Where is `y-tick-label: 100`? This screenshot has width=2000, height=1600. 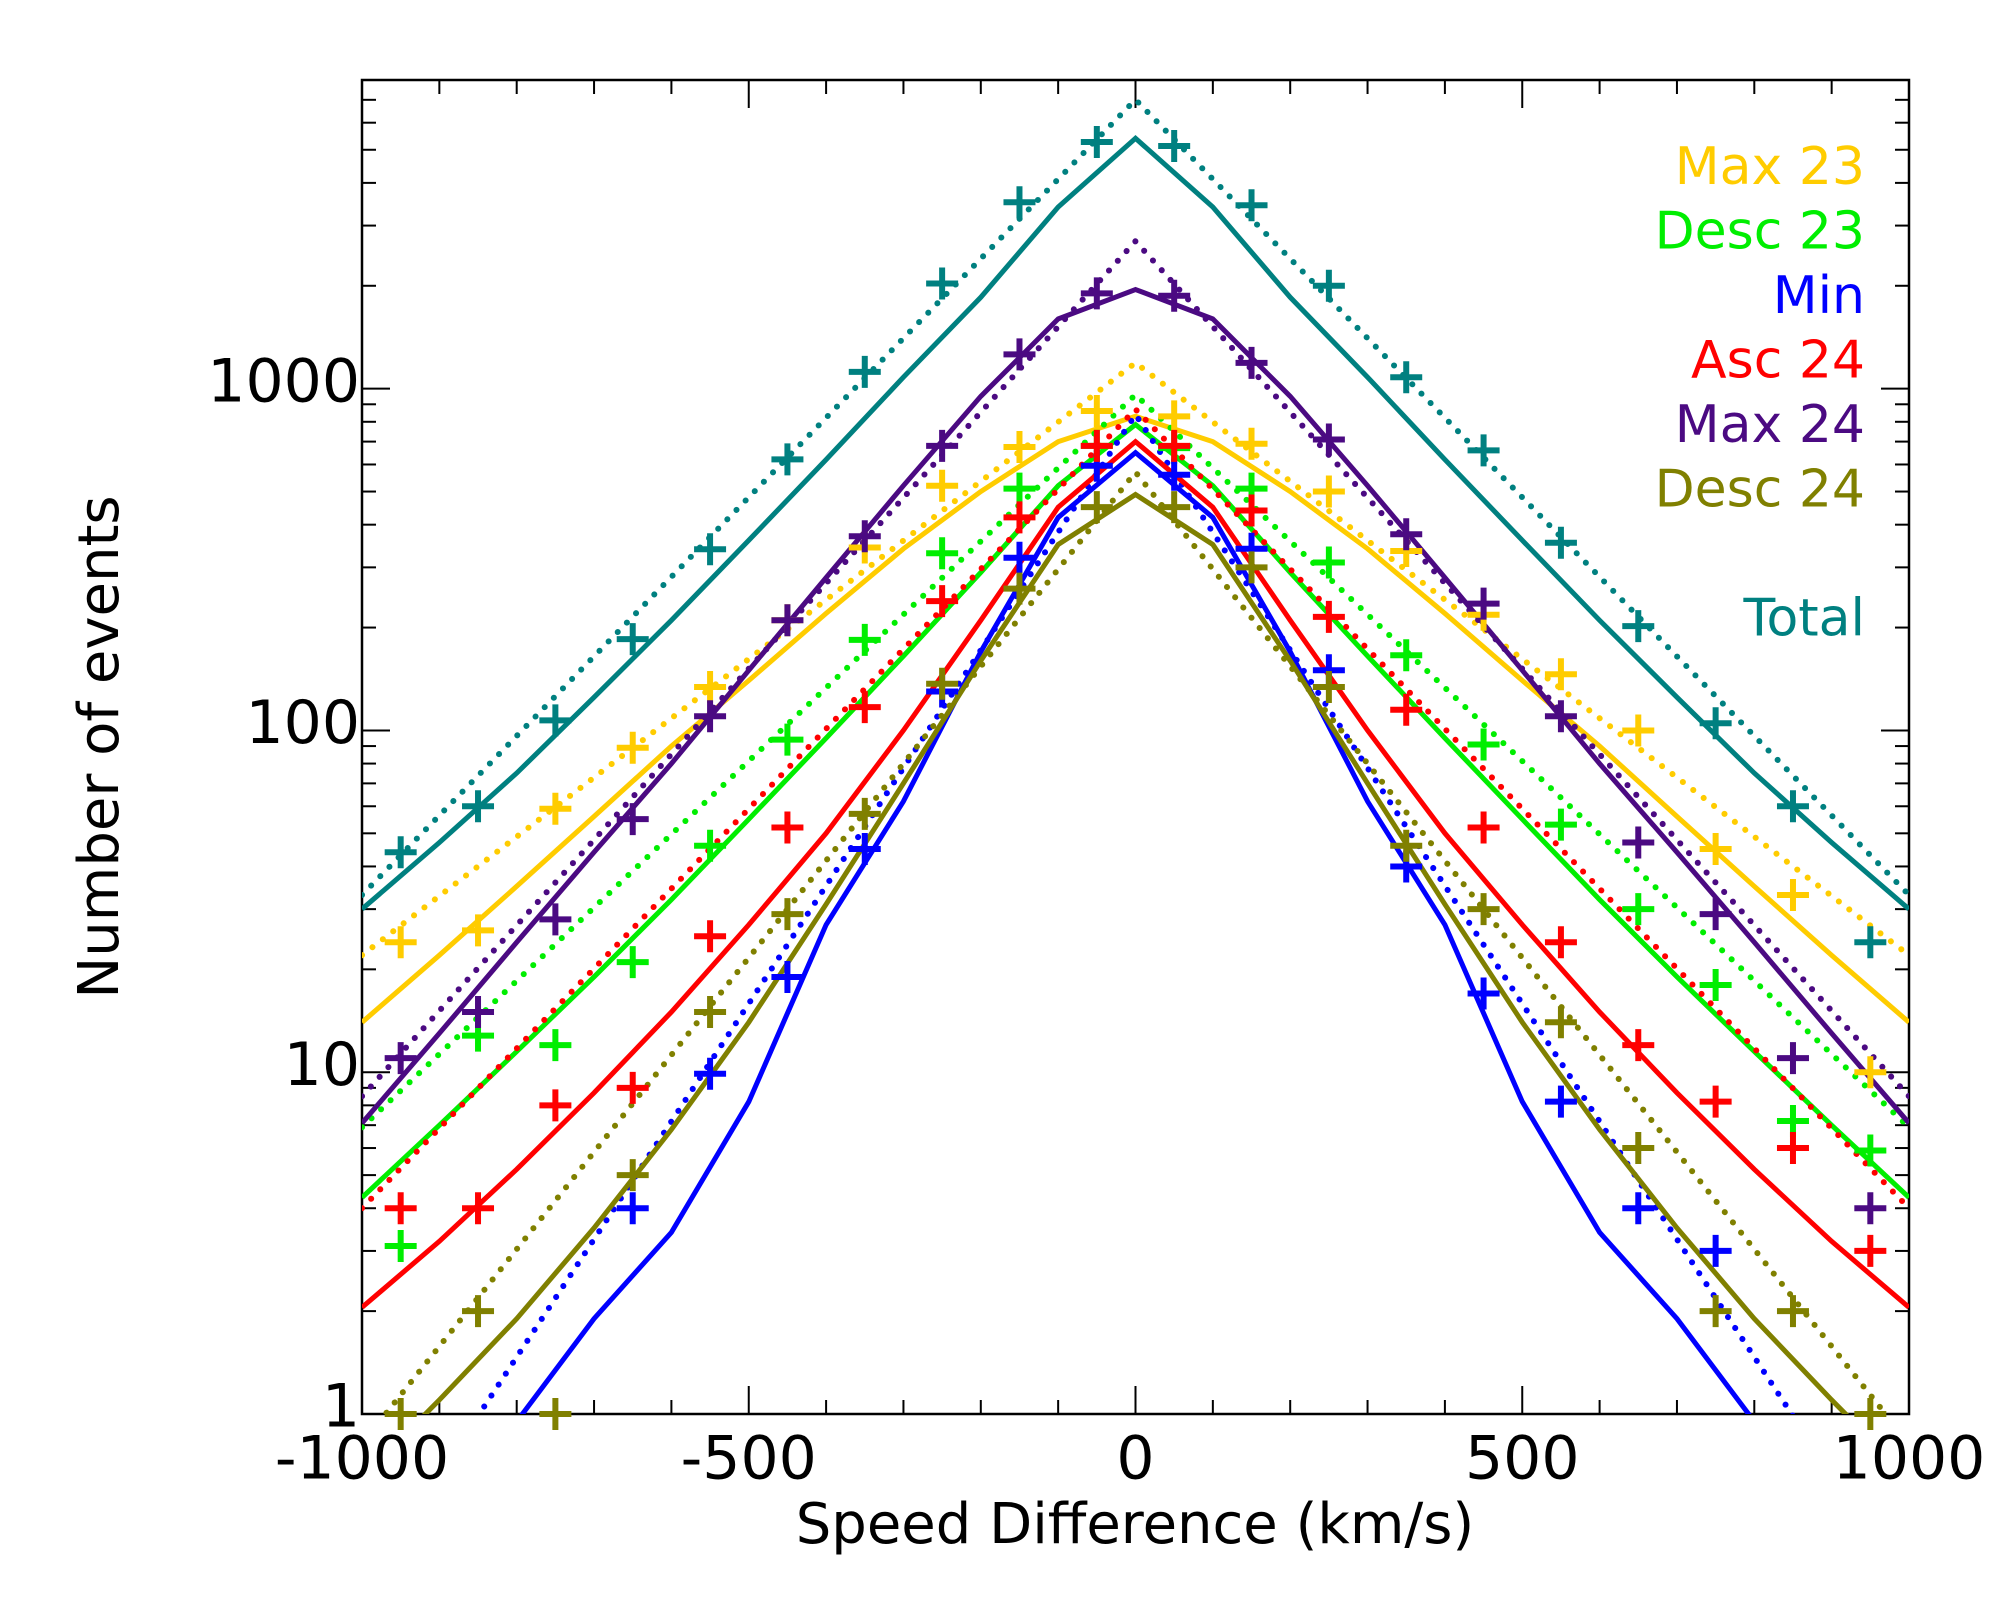
y-tick-label: 100 is located at coordinates (302, 723).